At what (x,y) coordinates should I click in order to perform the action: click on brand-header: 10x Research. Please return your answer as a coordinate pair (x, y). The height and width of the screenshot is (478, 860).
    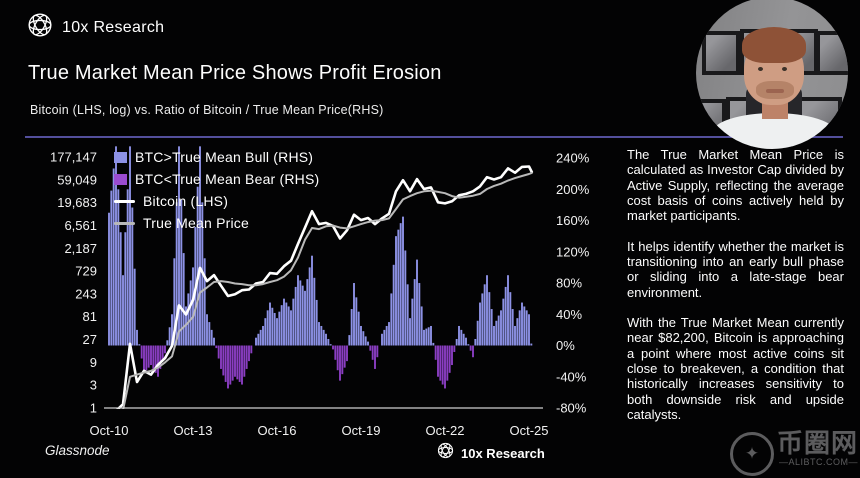
    Looking at the image, I should click on (95, 27).